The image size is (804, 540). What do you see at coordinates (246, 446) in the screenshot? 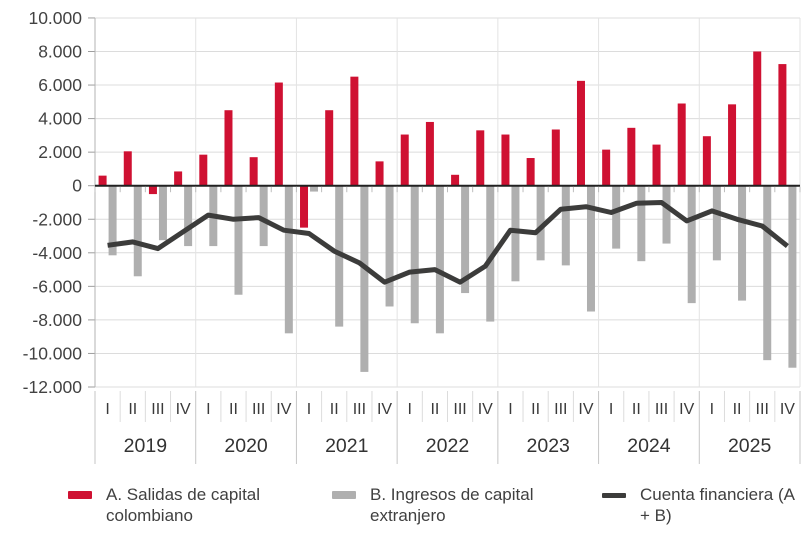
I see `year-label: 2020` at bounding box center [246, 446].